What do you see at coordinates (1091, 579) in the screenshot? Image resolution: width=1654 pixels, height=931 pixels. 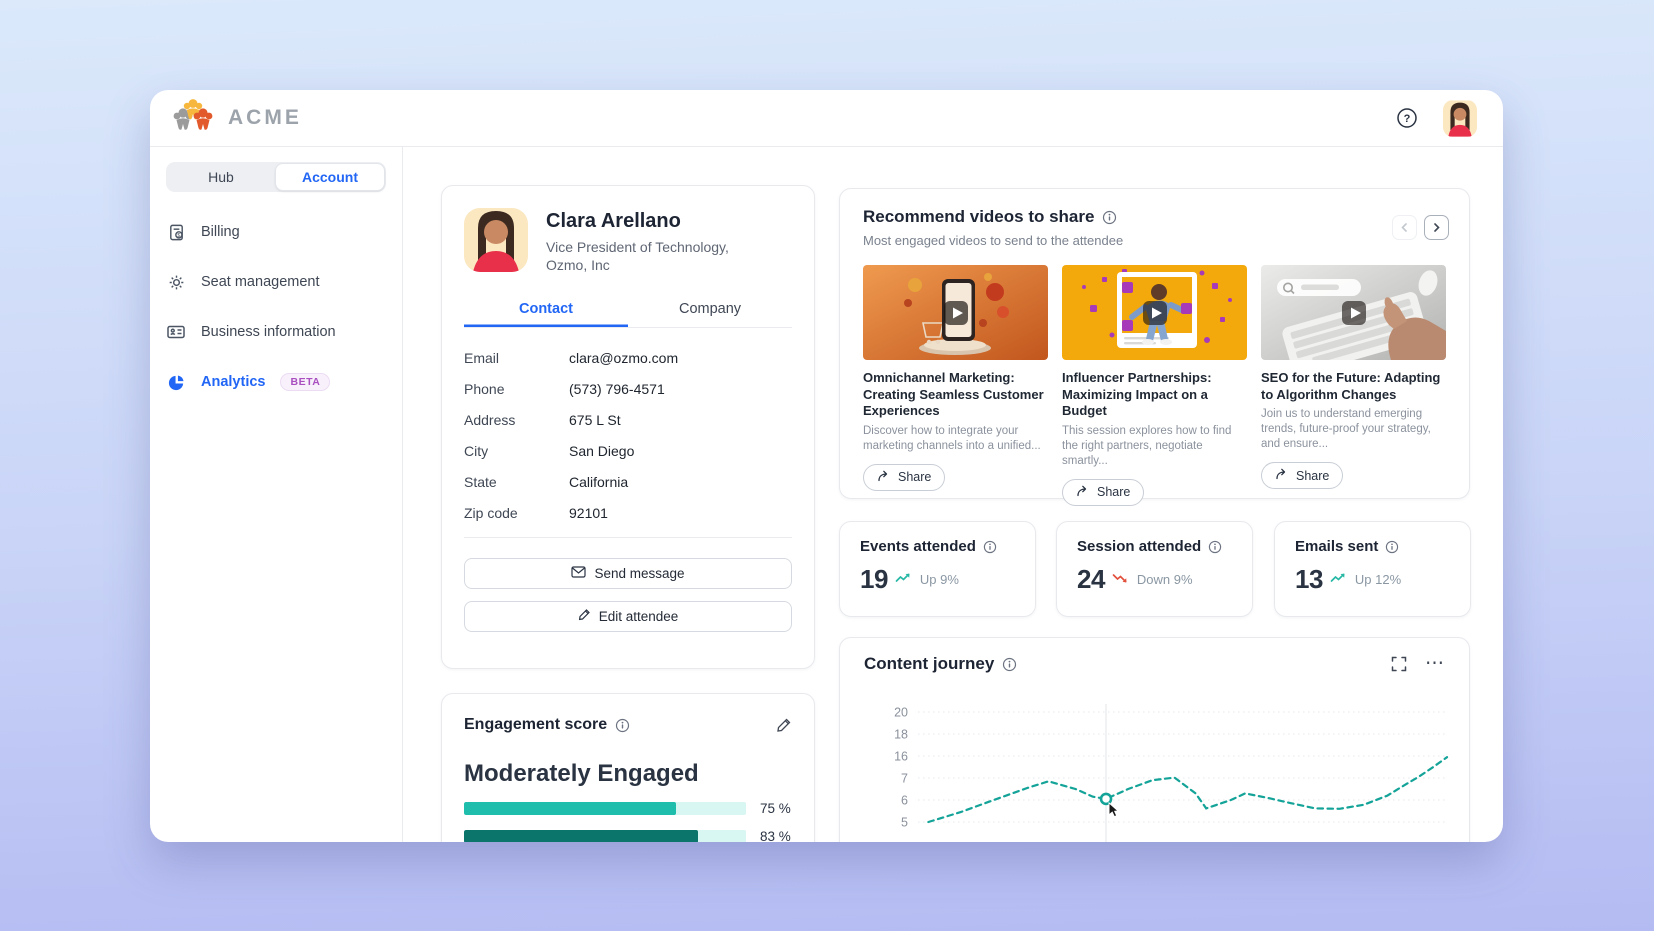 I see `stat-value: 24` at bounding box center [1091, 579].